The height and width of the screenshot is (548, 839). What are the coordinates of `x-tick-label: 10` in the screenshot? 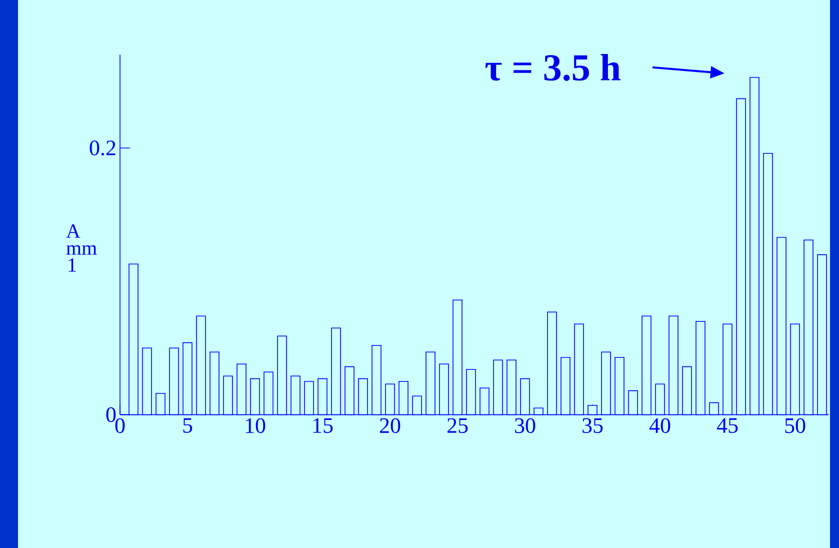 It's located at (256, 426).